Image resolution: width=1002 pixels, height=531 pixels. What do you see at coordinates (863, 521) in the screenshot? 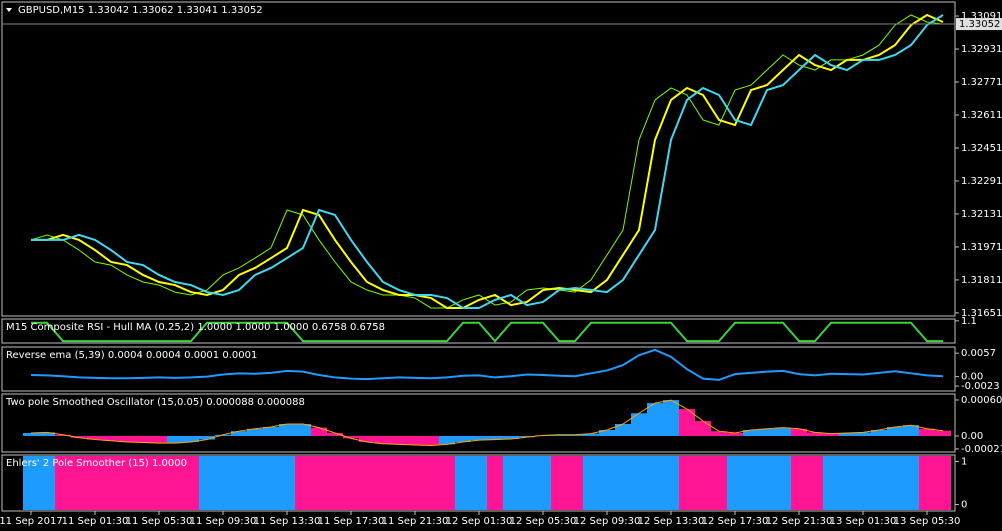
I see `x-tick-label: 13 Sep 01:30` at bounding box center [863, 521].